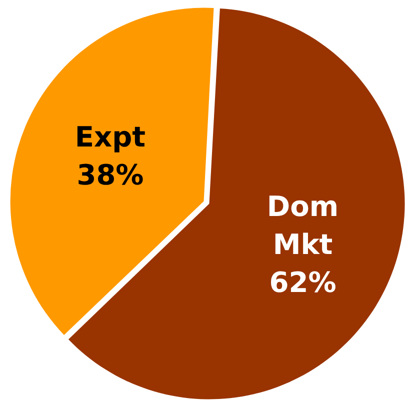 This screenshot has height=403, width=405. I want to click on data-label: 62%, so click(302, 282).